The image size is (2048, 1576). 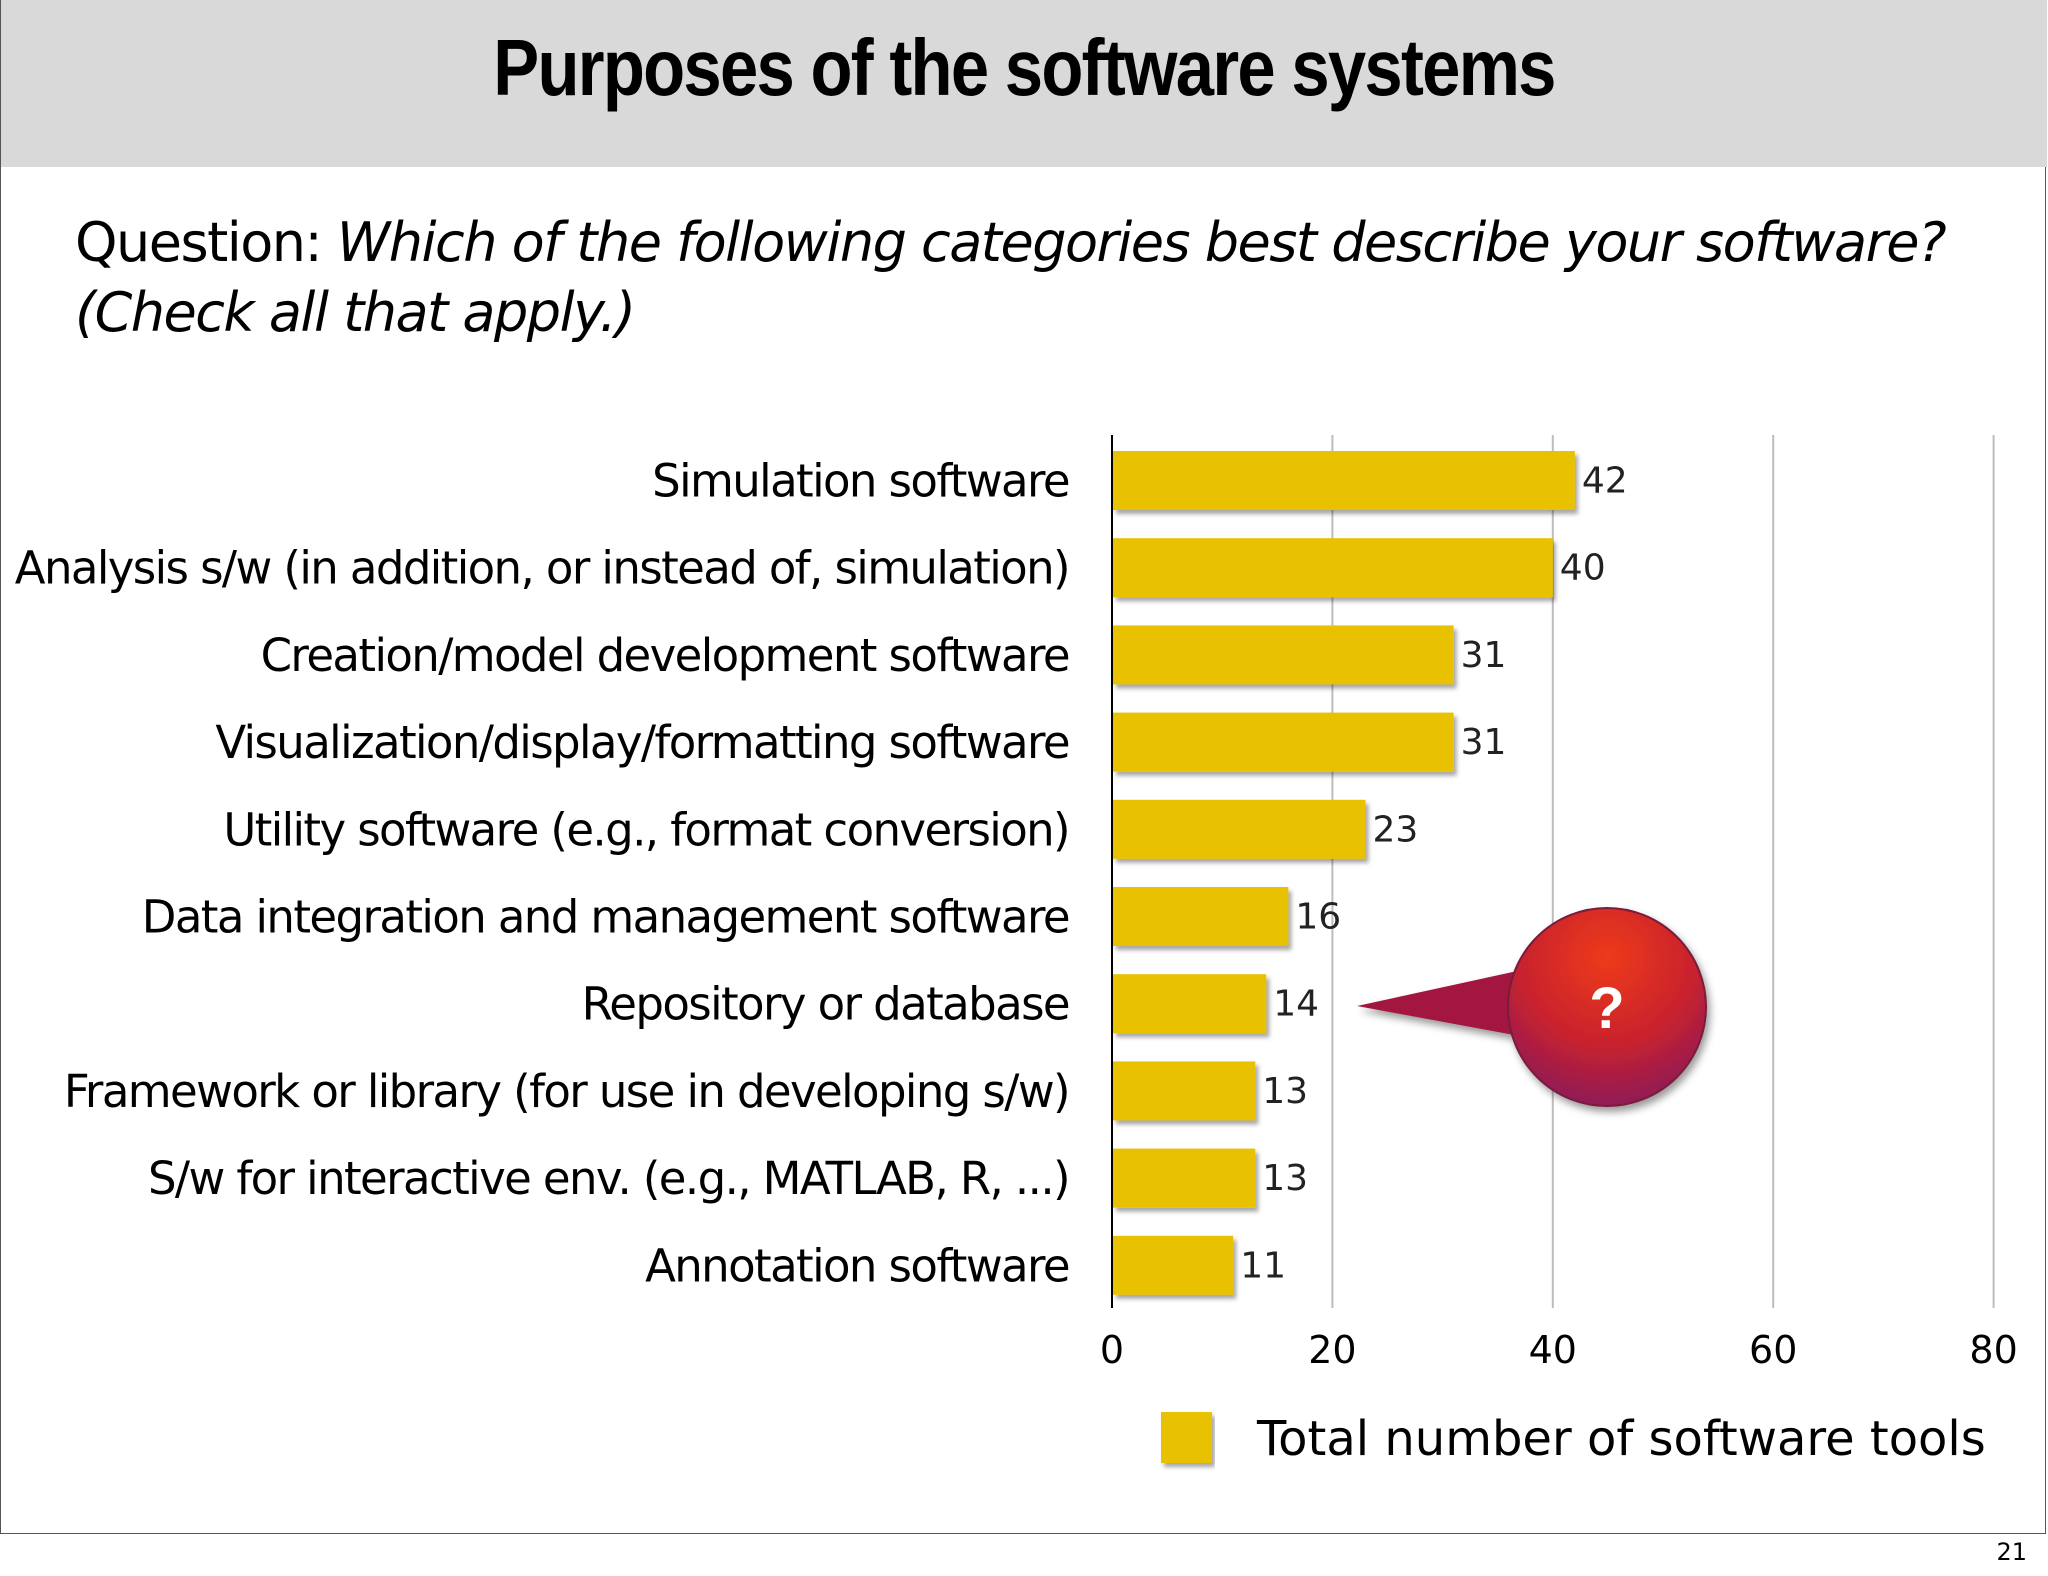 What do you see at coordinates (665, 655) in the screenshot?
I see `category-label: Creation/model development software` at bounding box center [665, 655].